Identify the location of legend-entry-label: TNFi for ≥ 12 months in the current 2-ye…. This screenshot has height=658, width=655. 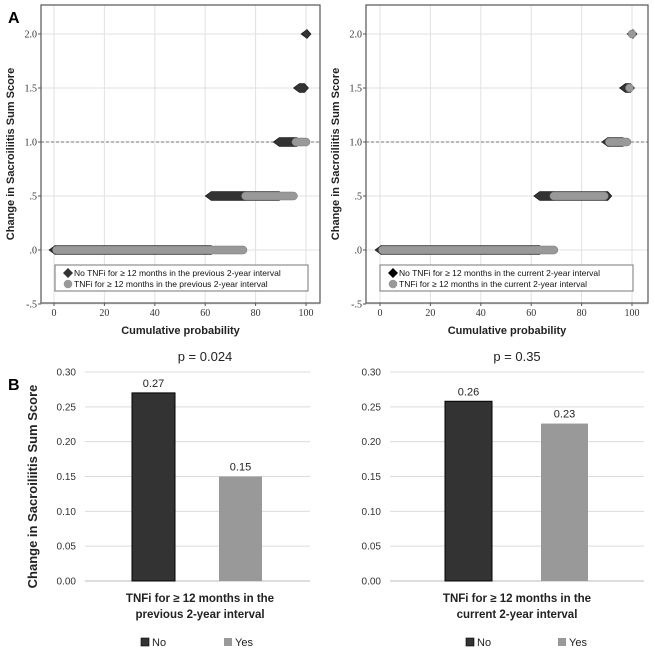
(493, 284).